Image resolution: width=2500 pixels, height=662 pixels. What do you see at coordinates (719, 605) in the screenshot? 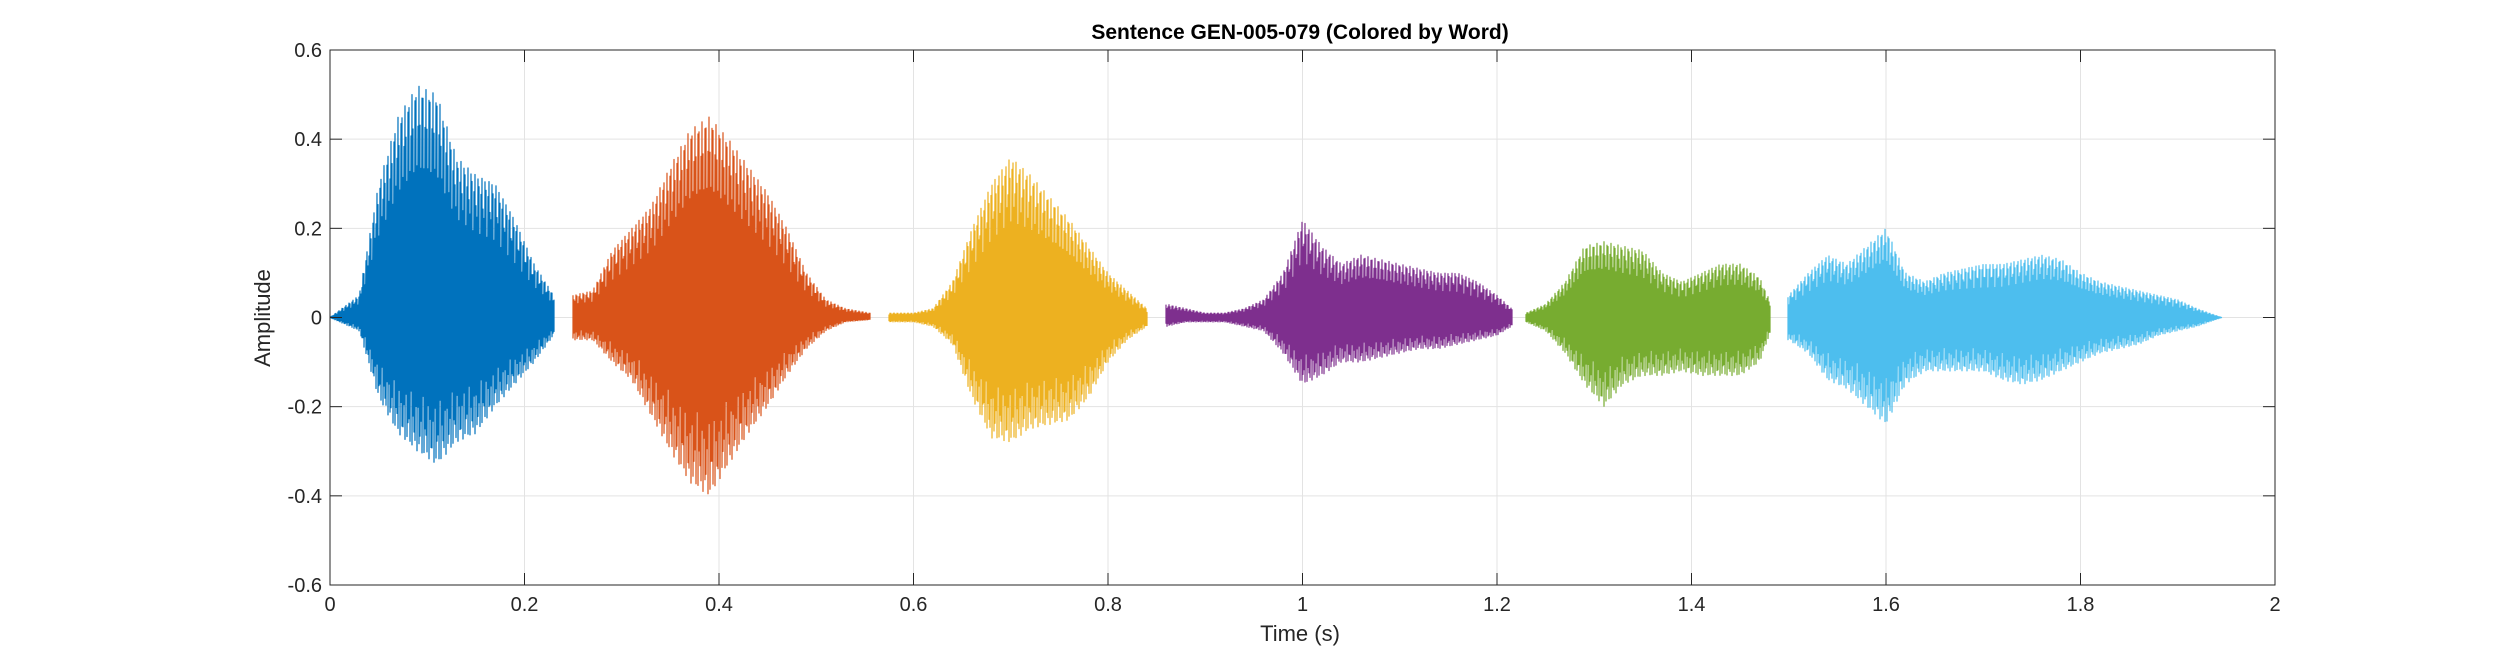
I see `x-tick-label: 0.4` at bounding box center [719, 605].